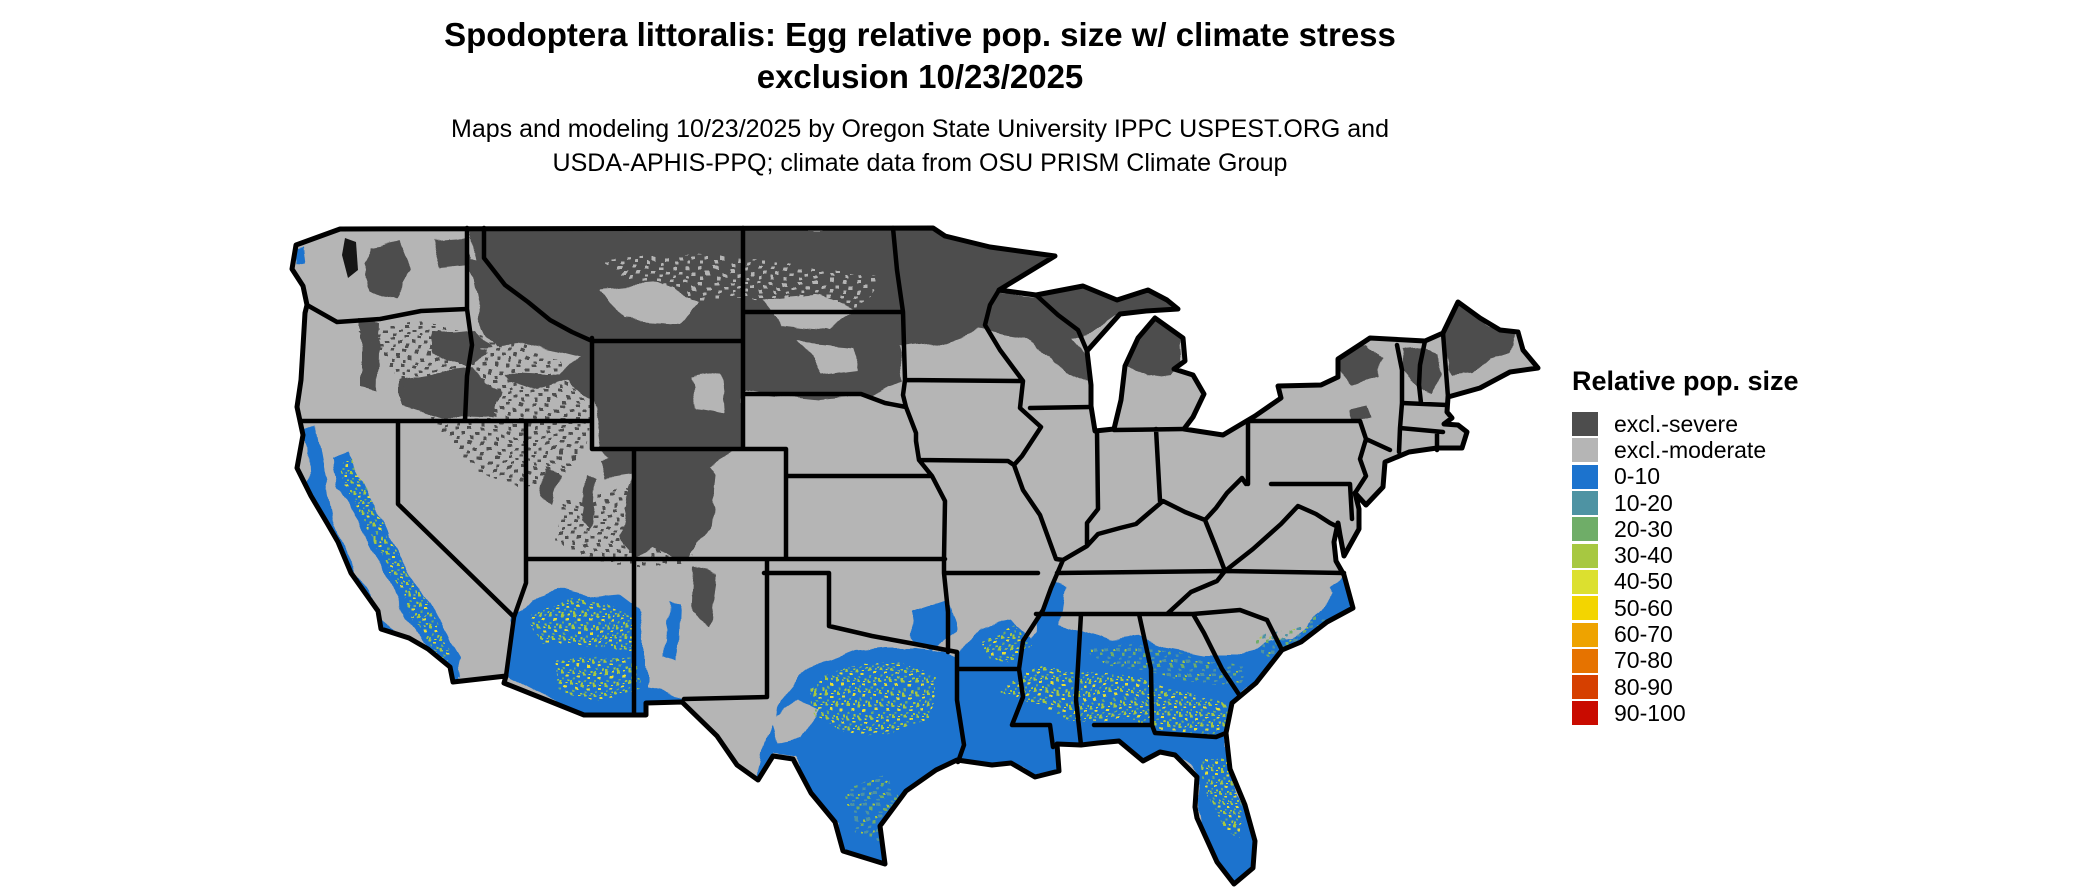  I want to click on legend-row-pop_70_80: 70-80, so click(1702, 660).